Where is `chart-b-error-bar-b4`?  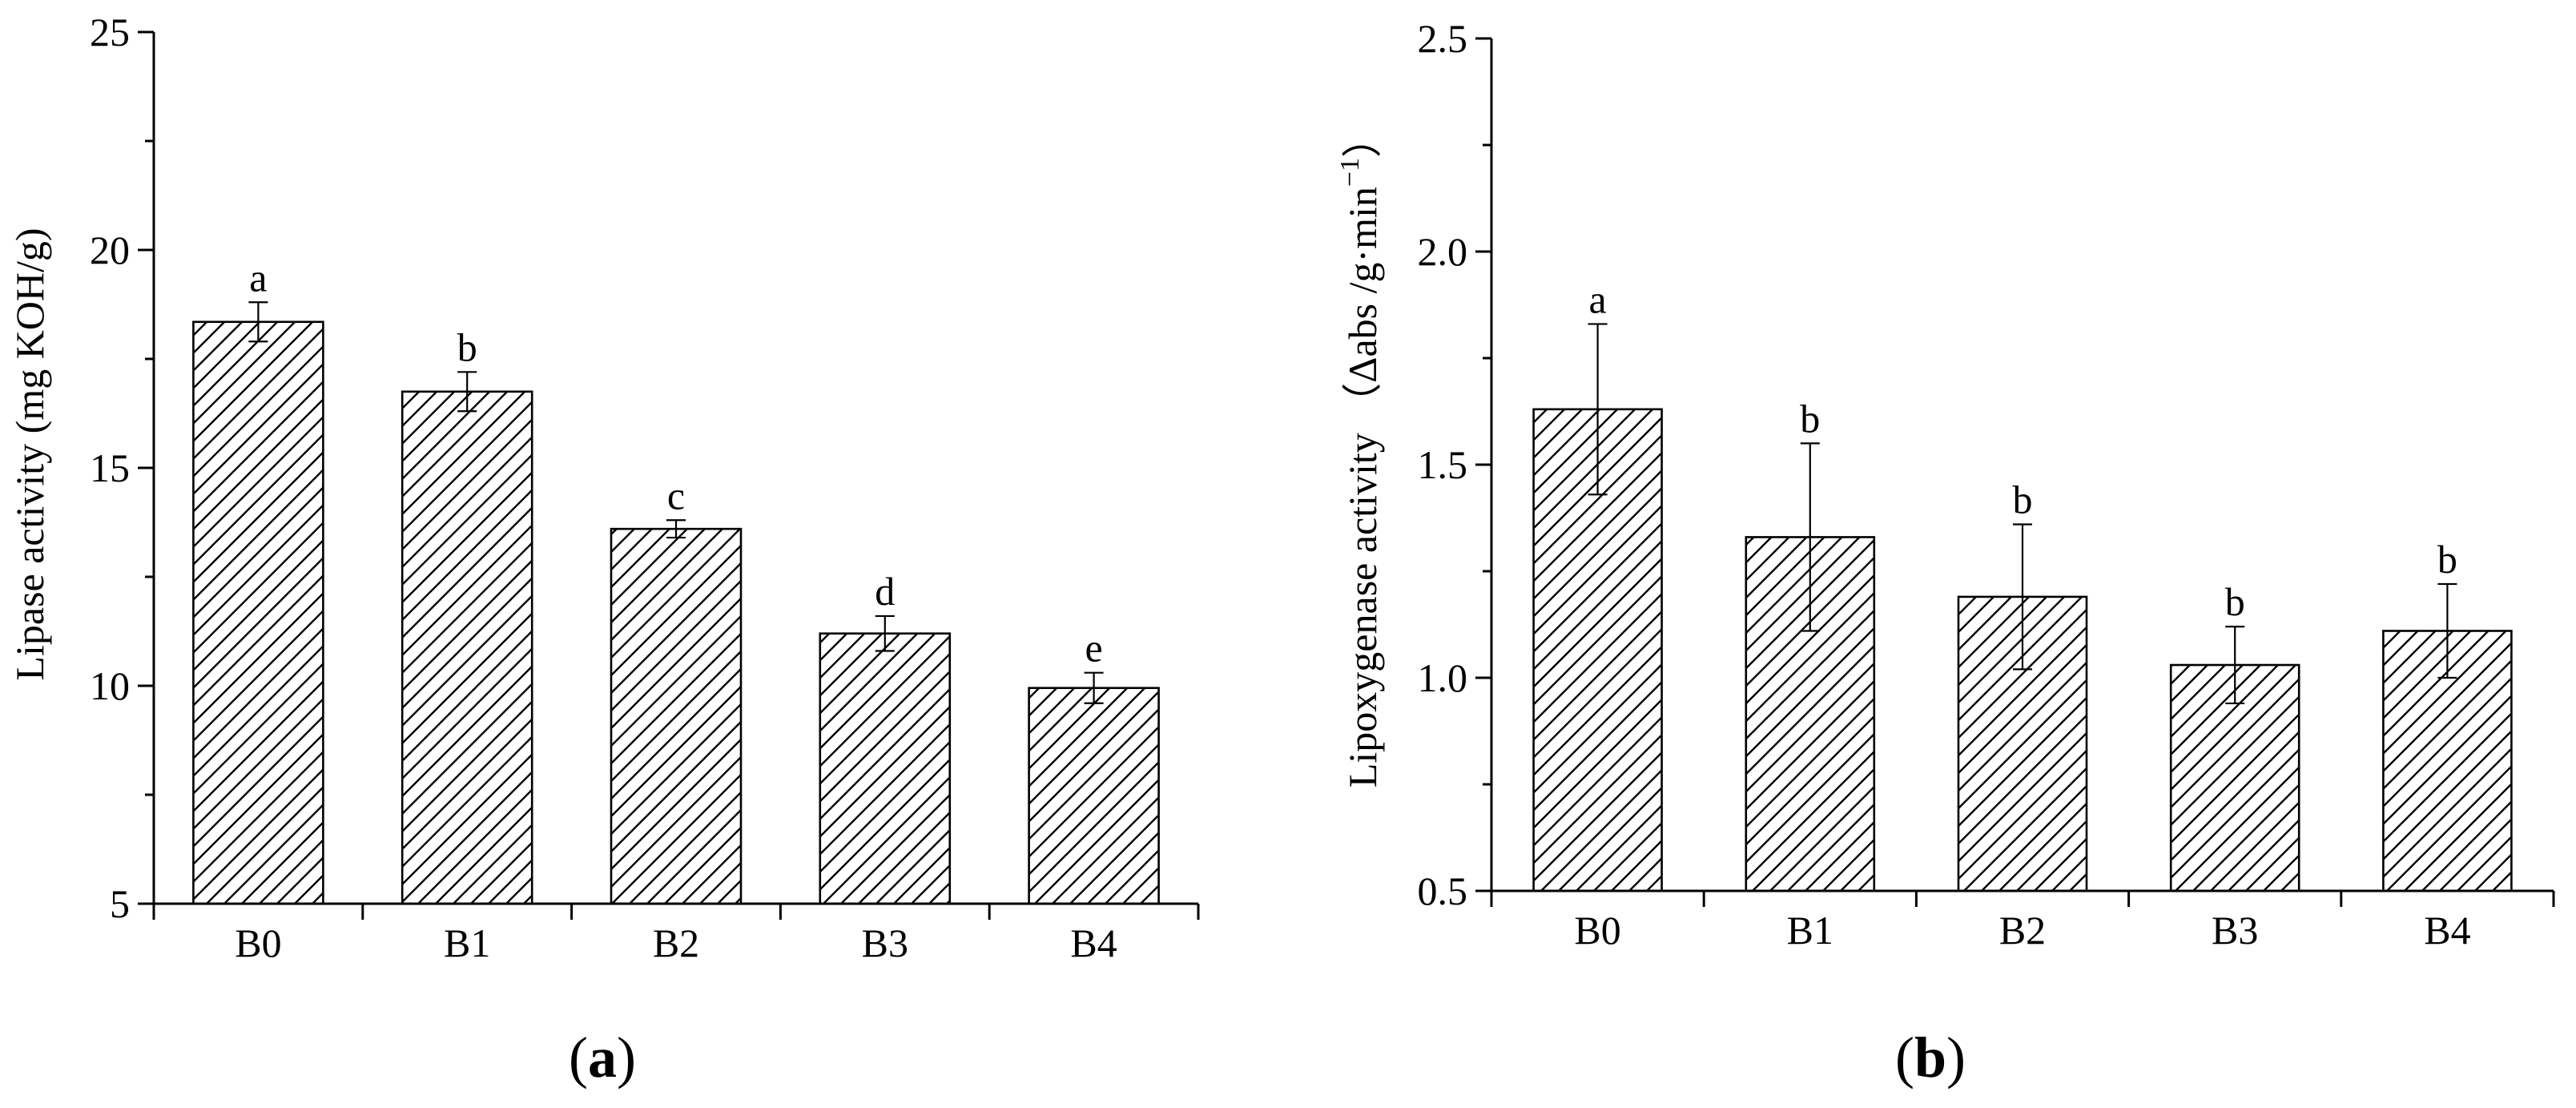 chart-b-error-bar-b4 is located at coordinates (2447, 630).